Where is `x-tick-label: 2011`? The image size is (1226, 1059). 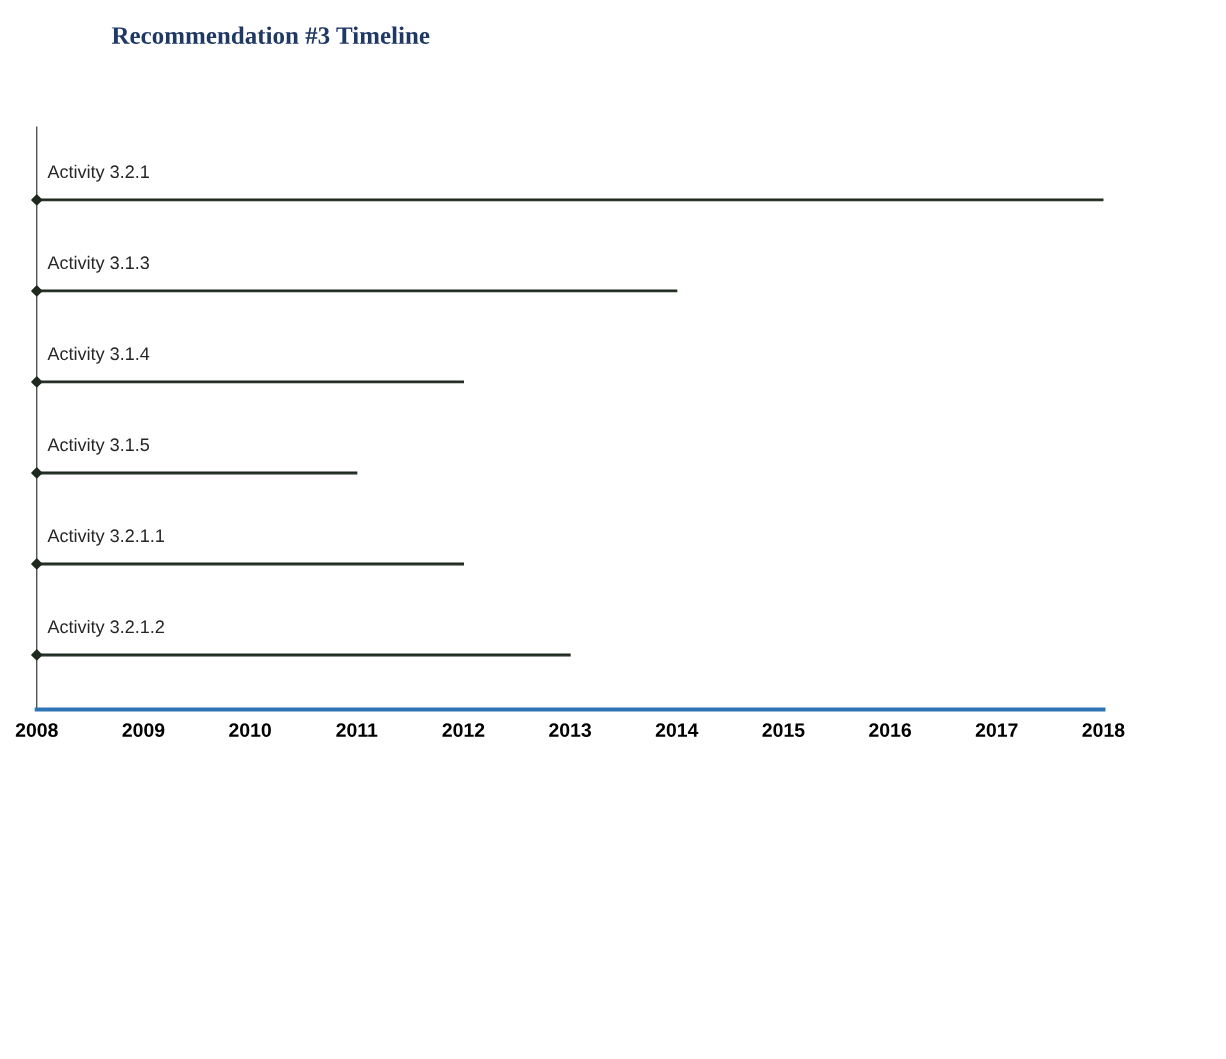
x-tick-label: 2011 is located at coordinates (357, 730).